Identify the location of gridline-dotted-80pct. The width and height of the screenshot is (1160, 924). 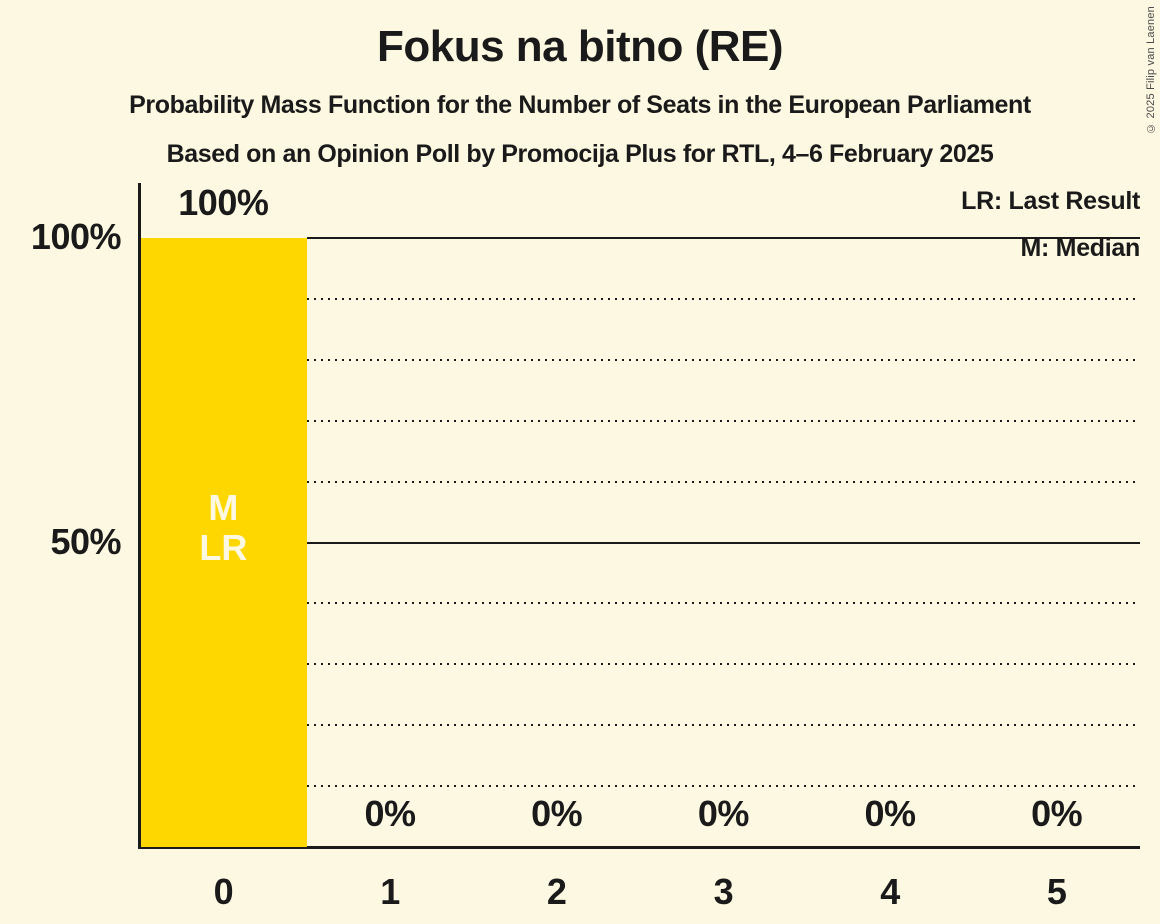
(723, 359).